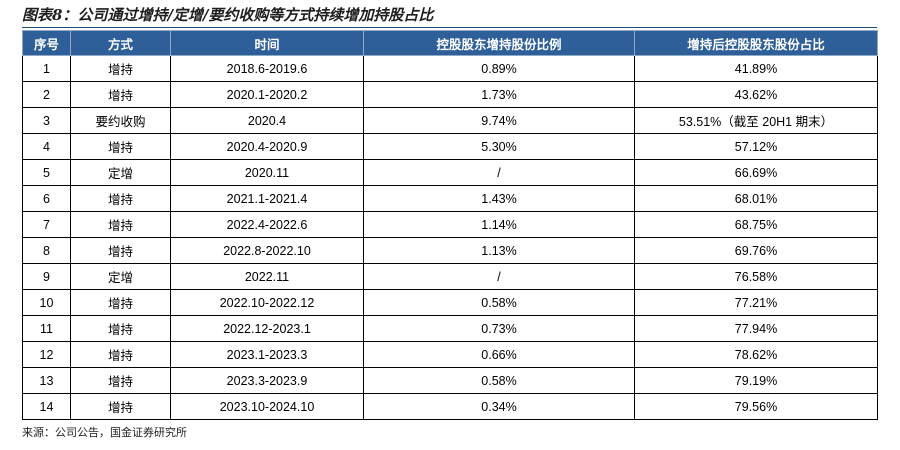 The width and height of the screenshot is (900, 450). What do you see at coordinates (756, 146) in the screenshot?
I see `cell-holding-ratio: 57.12%` at bounding box center [756, 146].